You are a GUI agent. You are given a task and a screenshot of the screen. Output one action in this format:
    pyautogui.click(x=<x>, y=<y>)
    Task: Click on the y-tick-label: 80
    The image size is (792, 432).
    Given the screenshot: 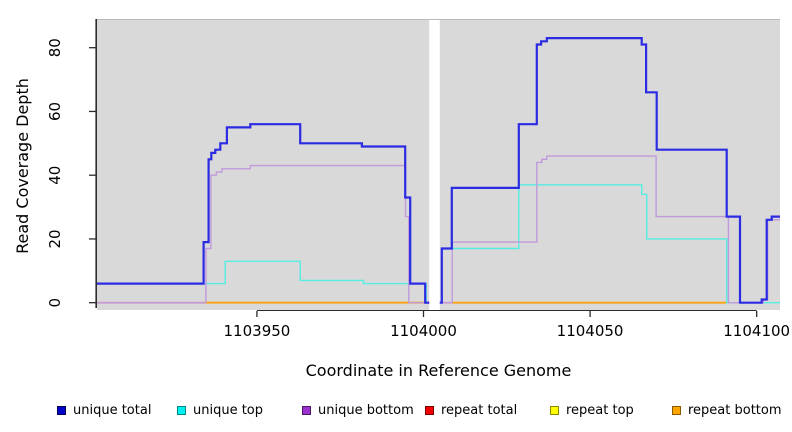 What is the action you would take?
    pyautogui.click(x=55, y=47)
    